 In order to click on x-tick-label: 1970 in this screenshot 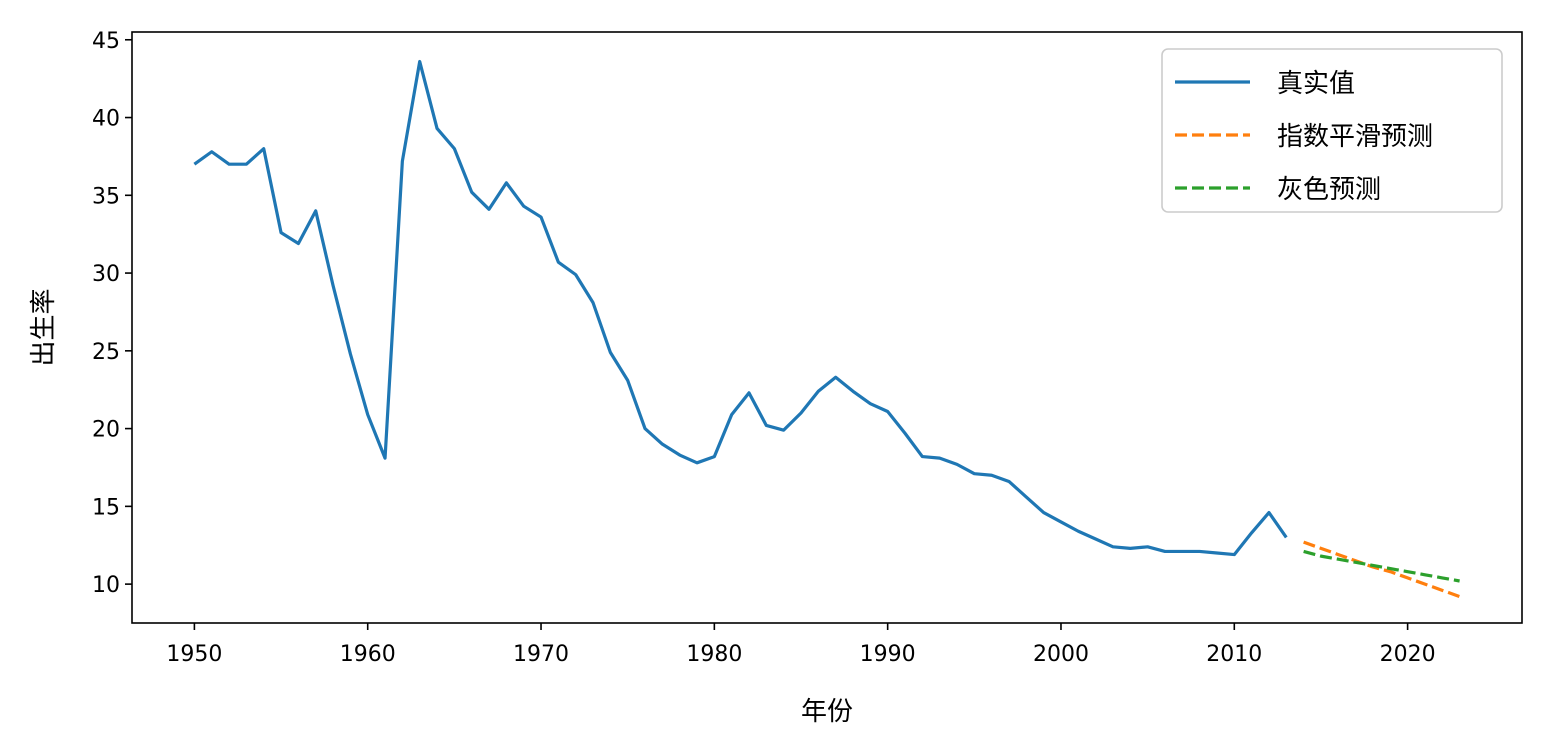, I will do `click(541, 654)`.